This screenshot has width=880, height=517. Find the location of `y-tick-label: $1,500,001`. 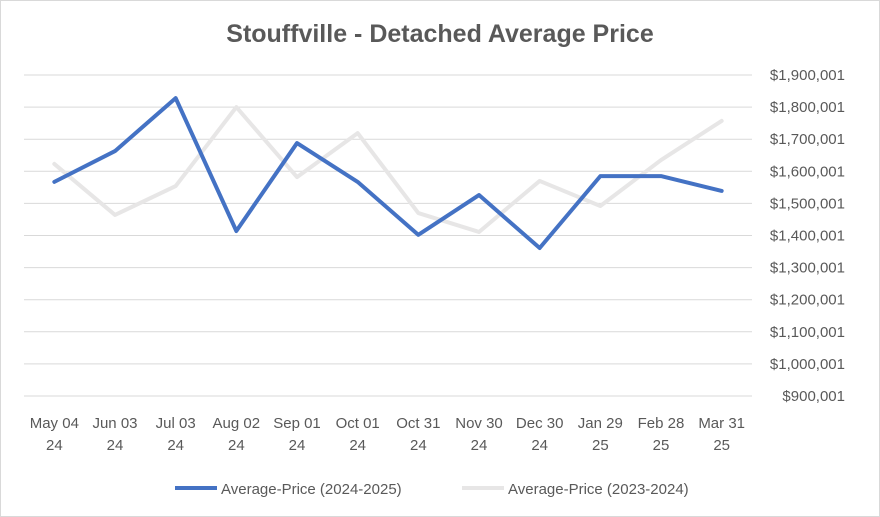

y-tick-label: $1,500,001 is located at coordinates (807, 203).